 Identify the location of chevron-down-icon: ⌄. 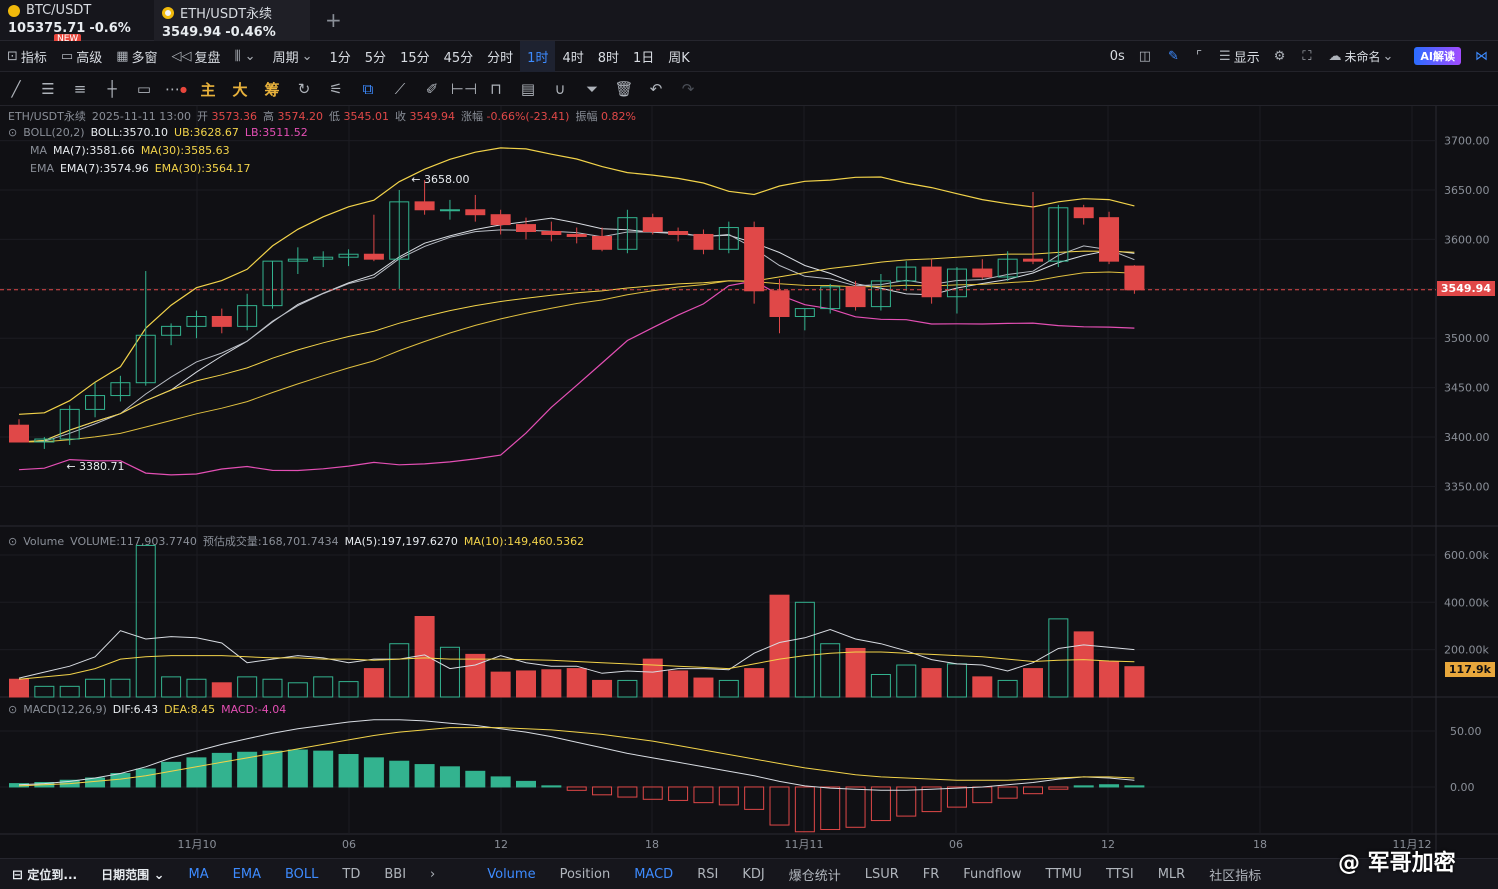
(1388, 56).